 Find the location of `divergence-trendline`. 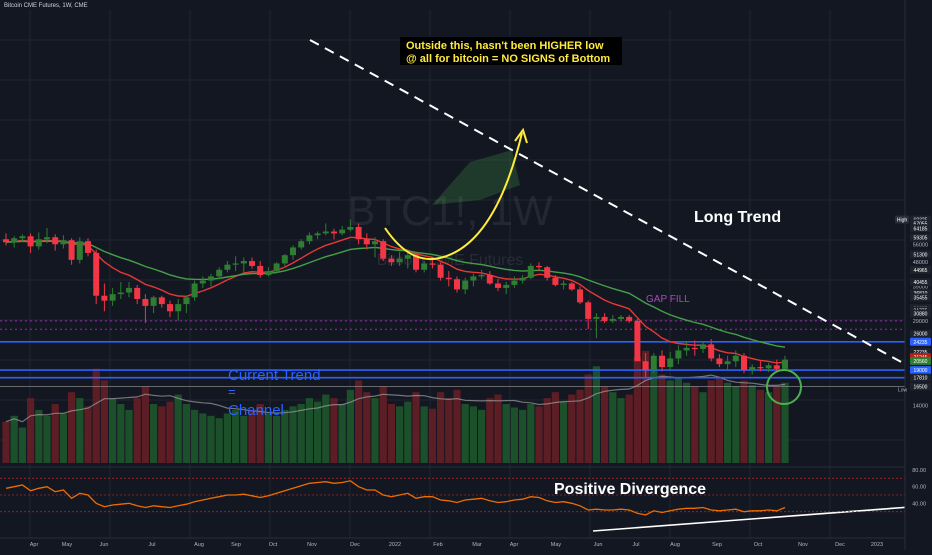

divergence-trendline is located at coordinates (751, 519).